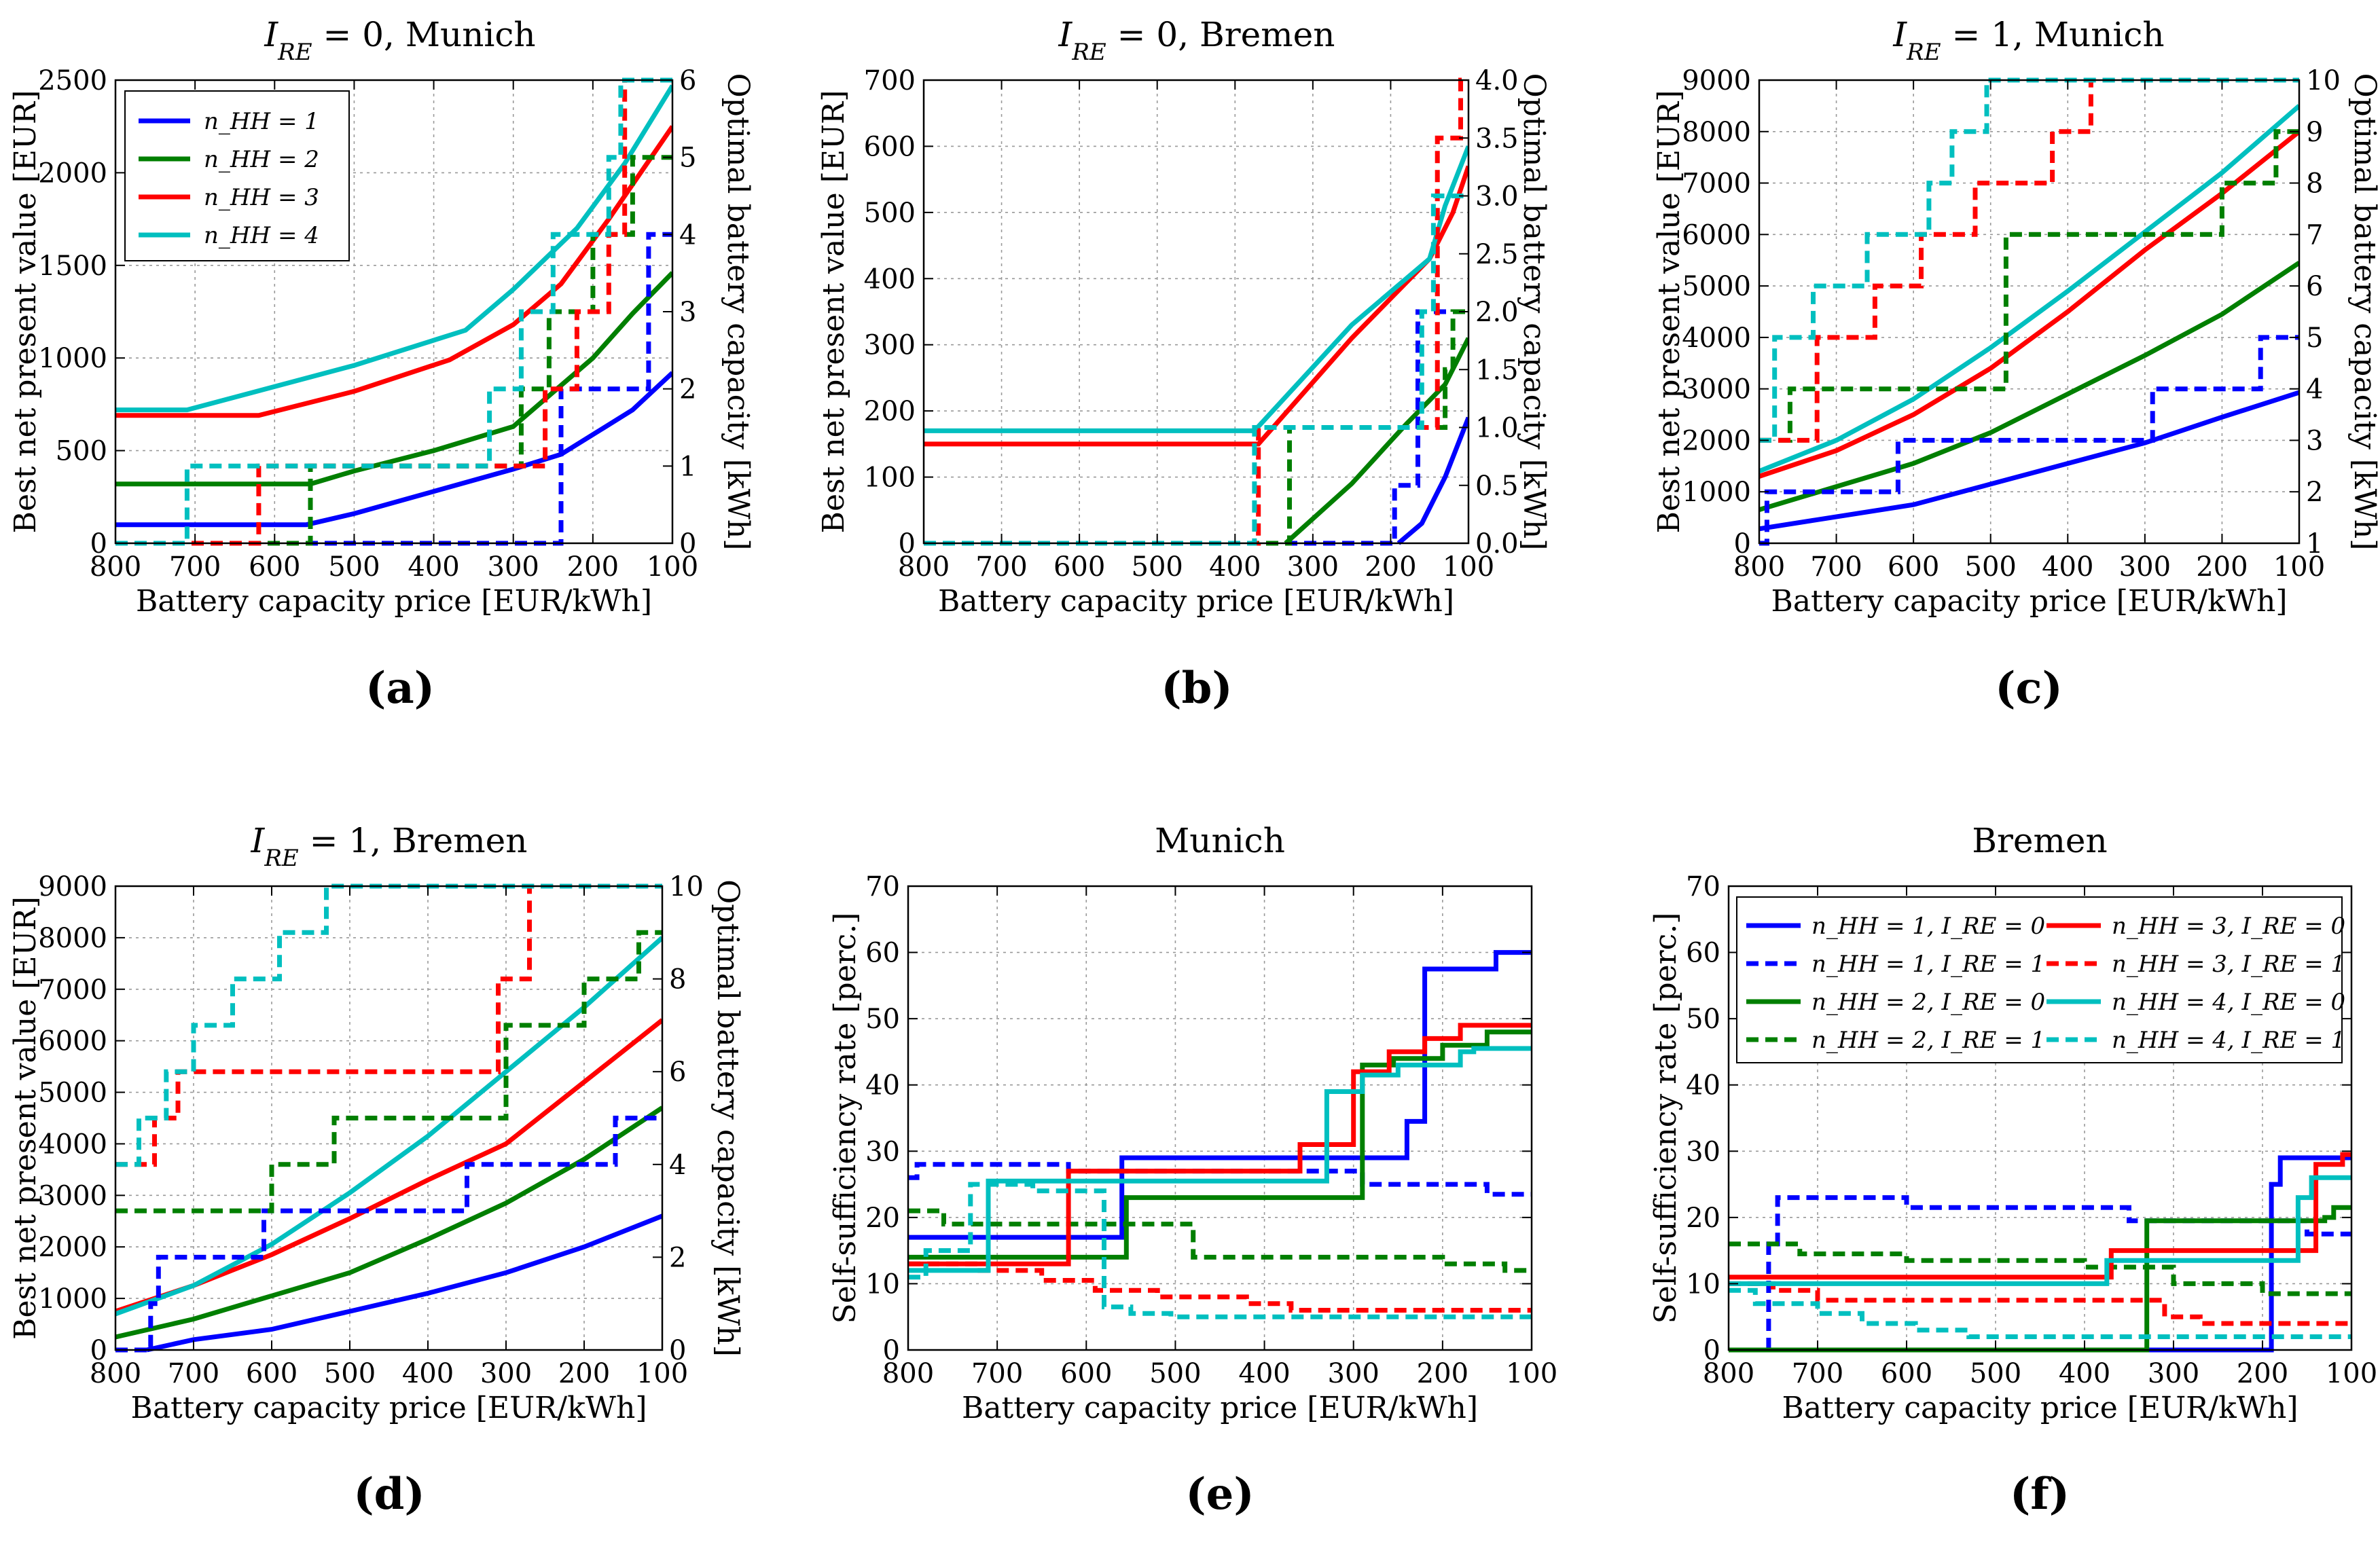 The height and width of the screenshot is (1553, 2380). Describe the element at coordinates (1928, 1002) in the screenshot. I see `legend-label: n_HH = 2, I_RE = 0` at that location.